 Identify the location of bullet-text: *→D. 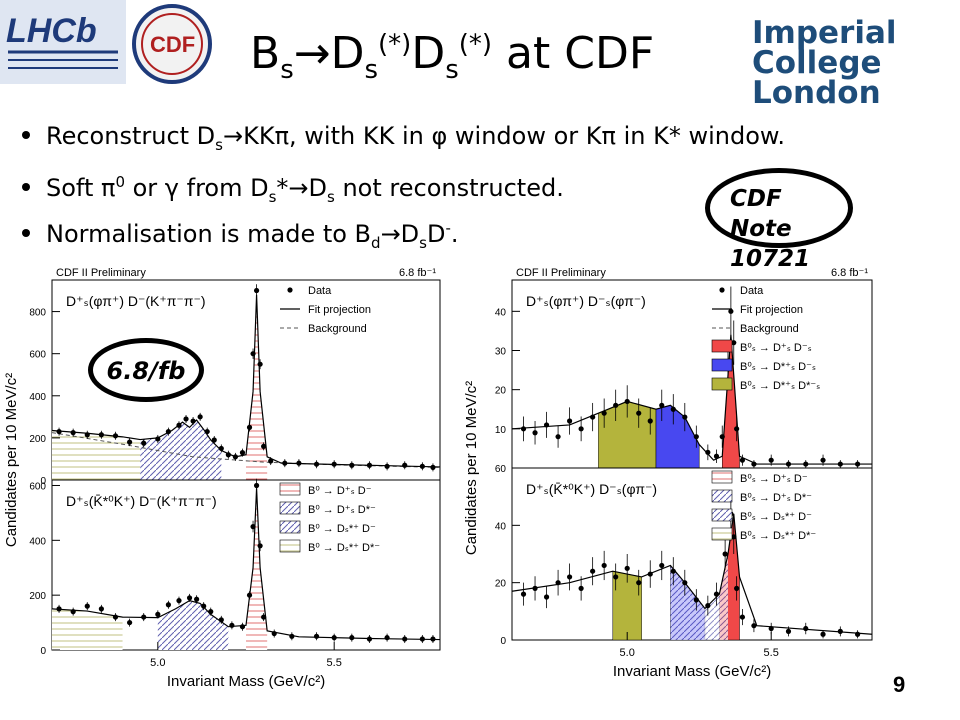
(302, 188).